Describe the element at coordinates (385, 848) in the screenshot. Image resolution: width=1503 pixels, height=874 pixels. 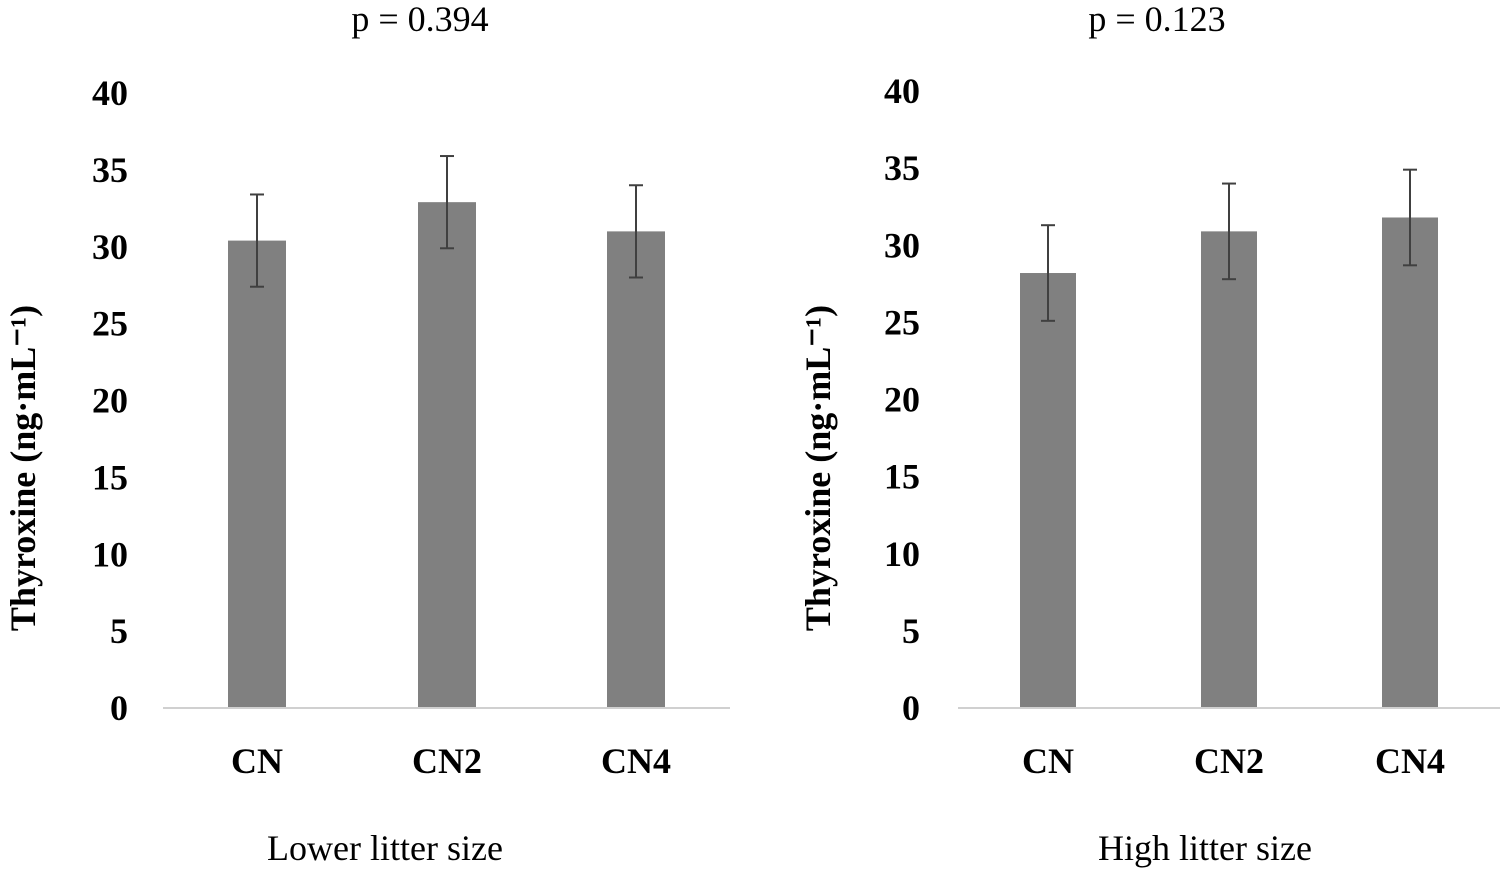
I see `x-axis-label: Lower litter size` at that location.